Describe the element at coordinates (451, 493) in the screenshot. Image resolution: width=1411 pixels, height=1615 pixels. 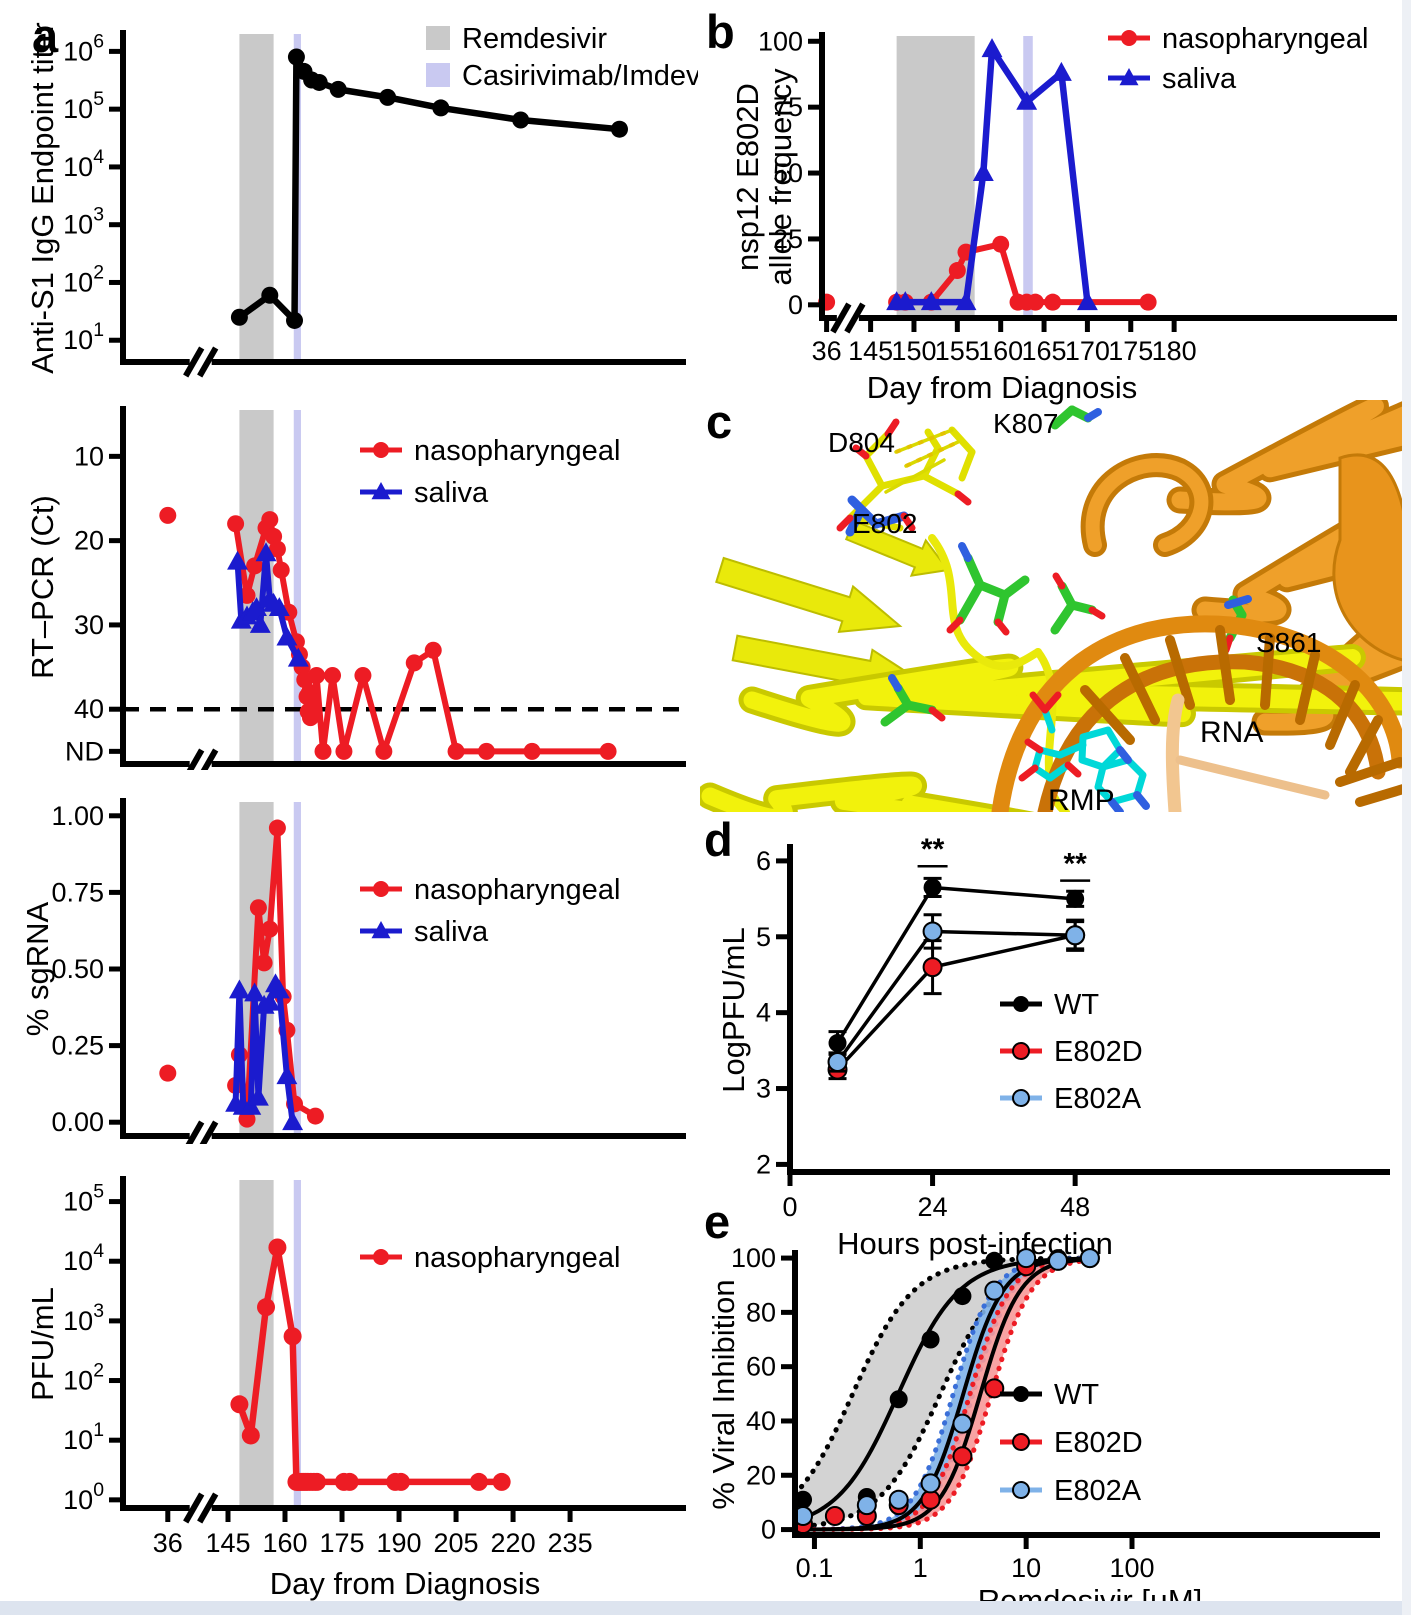
I see `legend-label: saliva` at that location.